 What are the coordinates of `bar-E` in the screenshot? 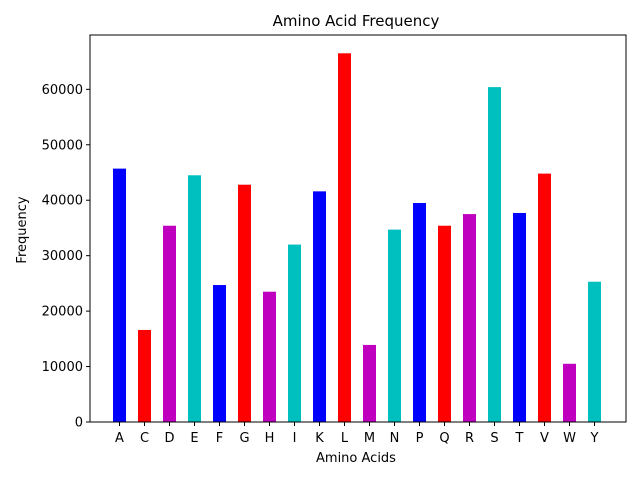 It's located at (194, 298).